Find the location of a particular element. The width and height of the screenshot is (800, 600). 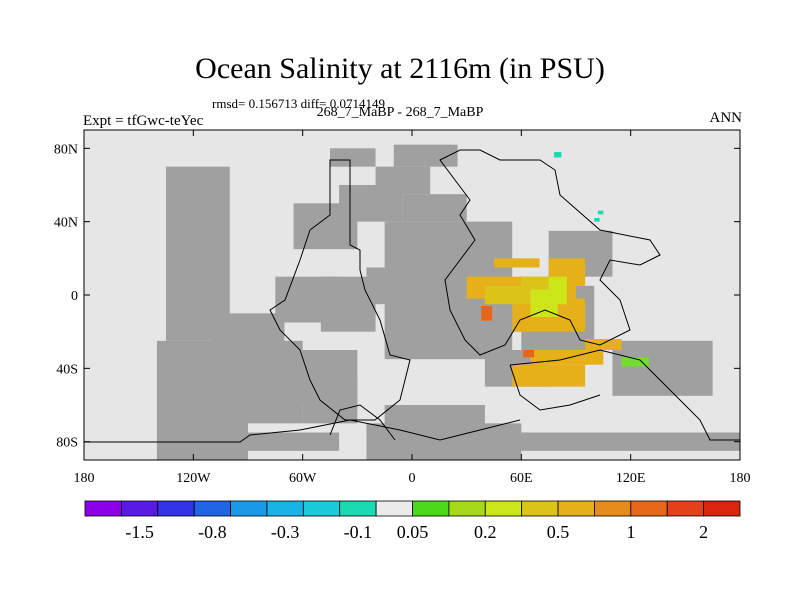

y-tick-label: 0 is located at coordinates (74, 296).